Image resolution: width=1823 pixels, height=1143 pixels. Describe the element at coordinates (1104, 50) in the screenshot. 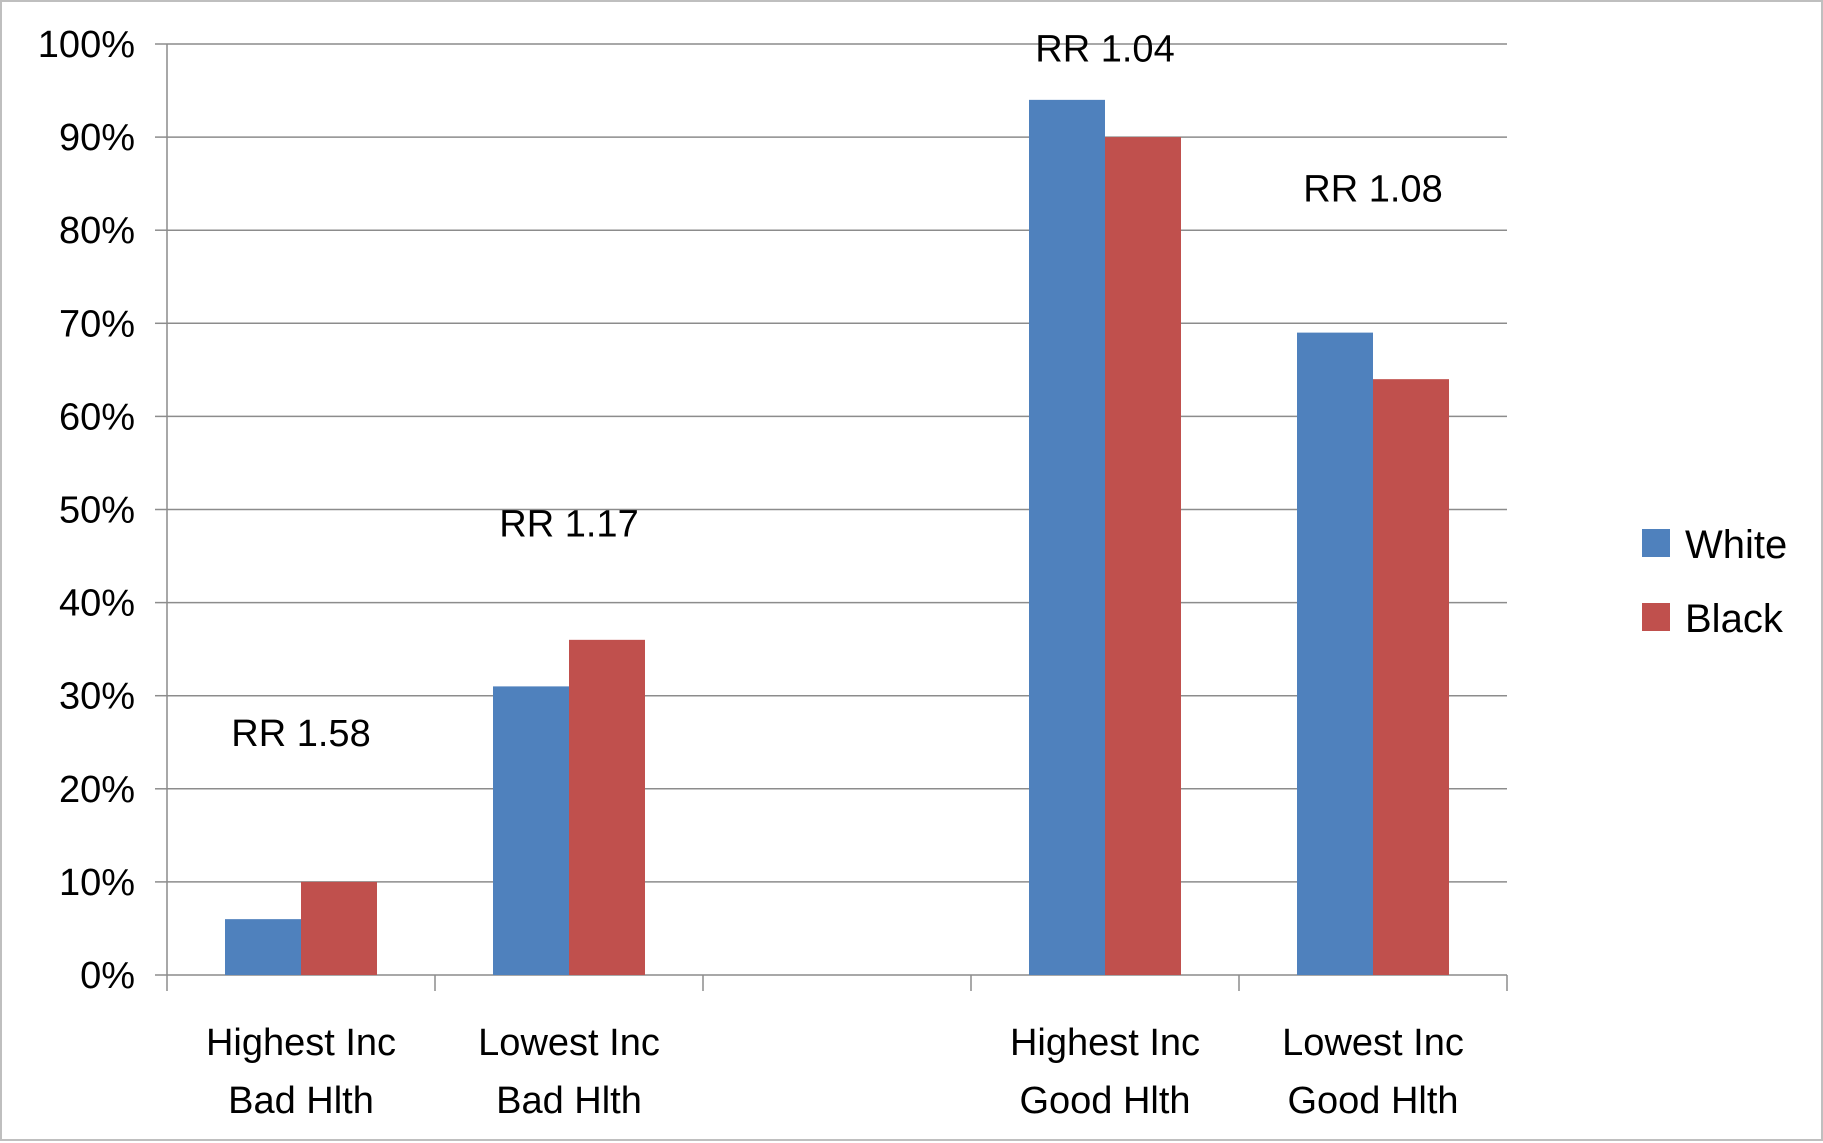

I see `annotation-label: RR 1.04` at that location.